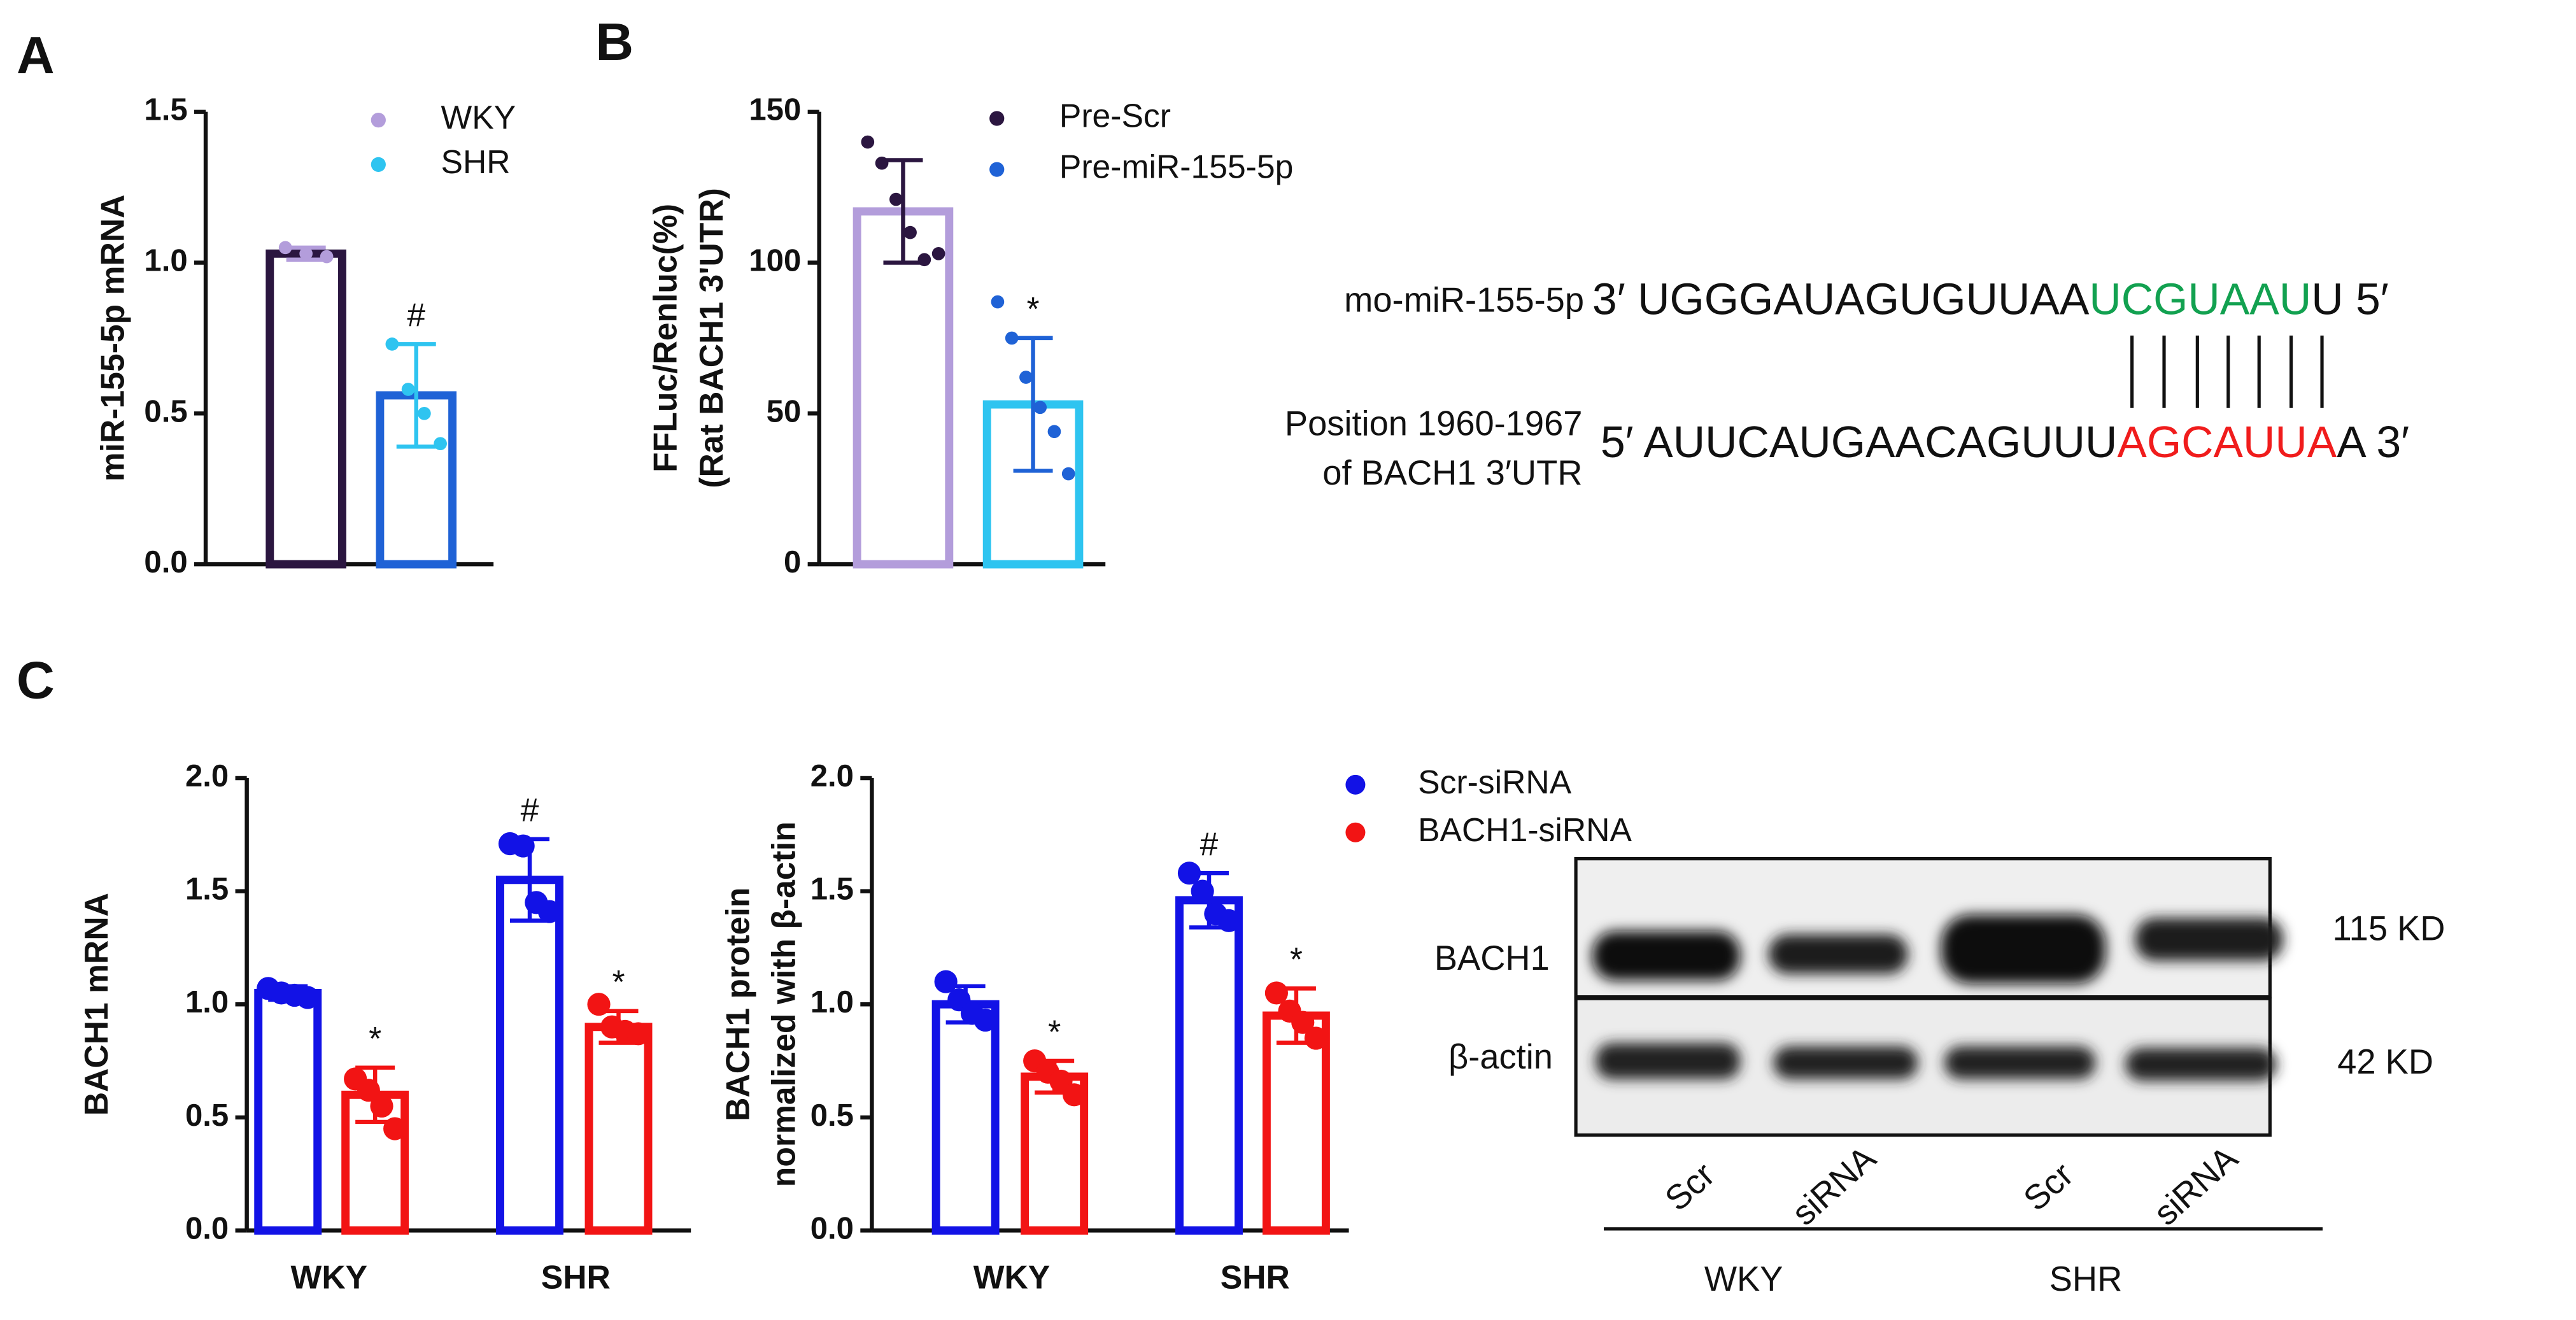  What do you see at coordinates (1012, 1277) in the screenshot?
I see `x-tick-label: WKY` at bounding box center [1012, 1277].